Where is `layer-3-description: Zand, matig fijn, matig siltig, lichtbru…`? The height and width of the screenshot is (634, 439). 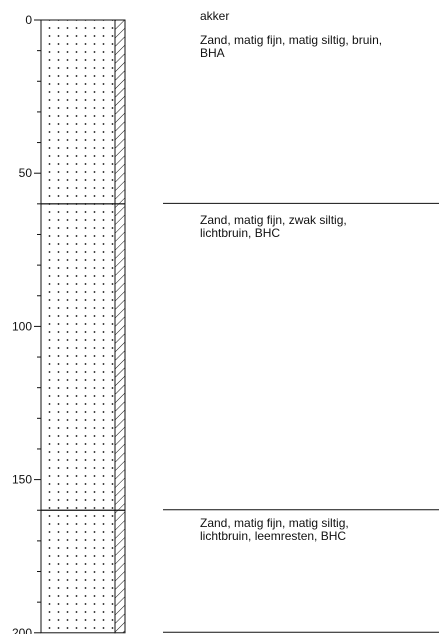
layer-3-description: Zand, matig fijn, matig siltig, lichtbru… is located at coordinates (274, 530).